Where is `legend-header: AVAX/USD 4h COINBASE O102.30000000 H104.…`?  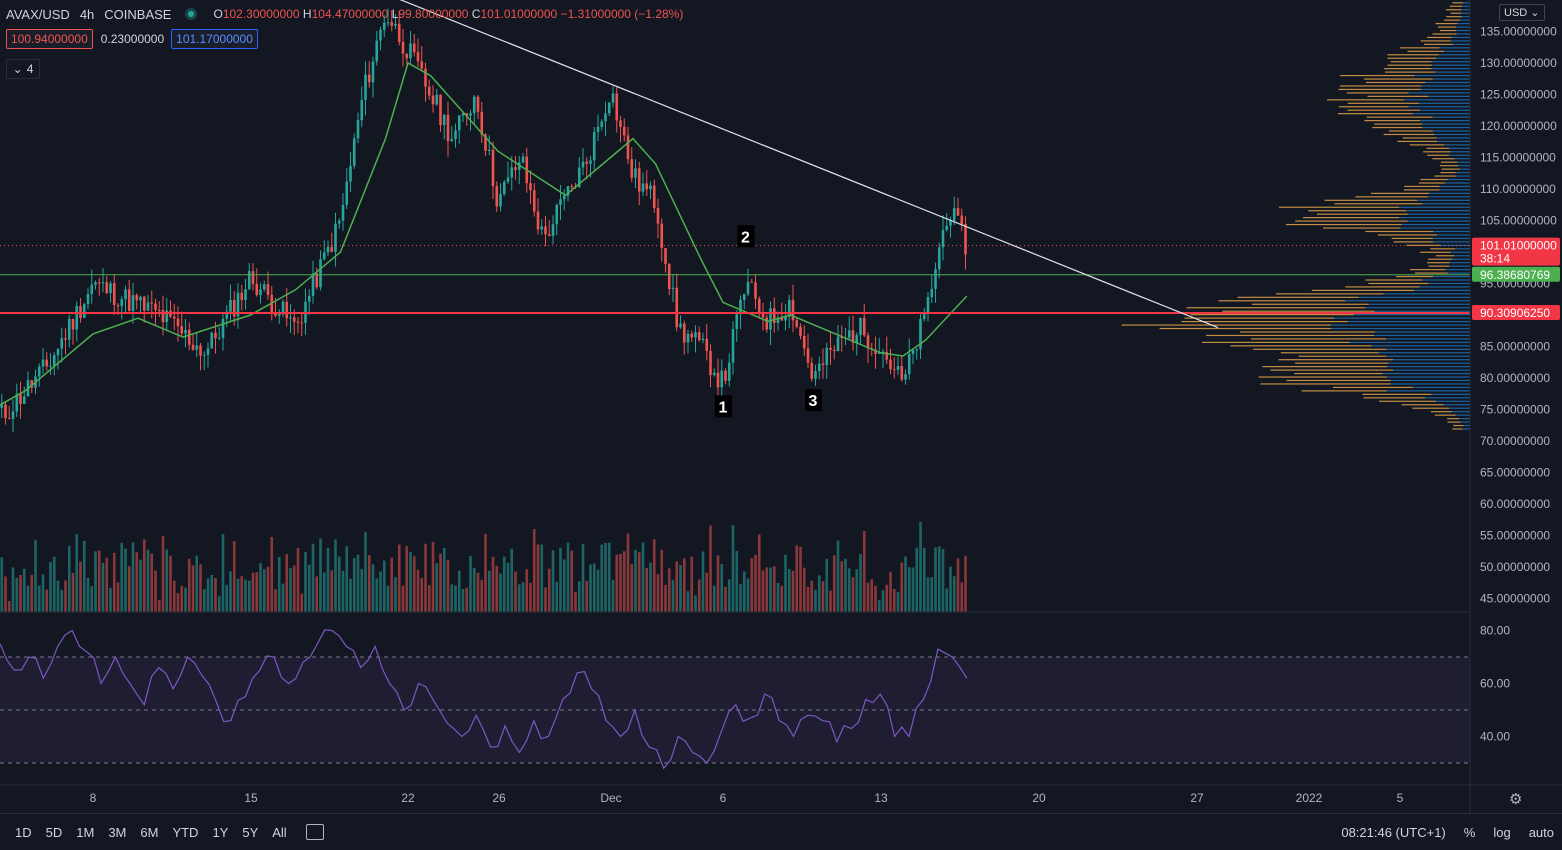
legend-header: AVAX/USD 4h COINBASE O102.30000000 H104.… is located at coordinates (344, 14).